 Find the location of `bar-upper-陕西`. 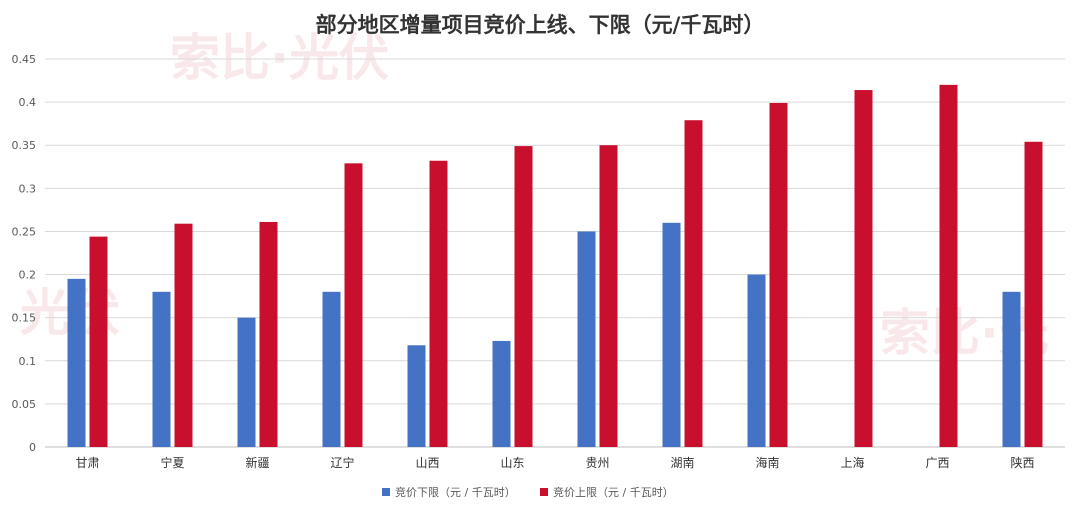

bar-upper-陕西 is located at coordinates (1033, 294).